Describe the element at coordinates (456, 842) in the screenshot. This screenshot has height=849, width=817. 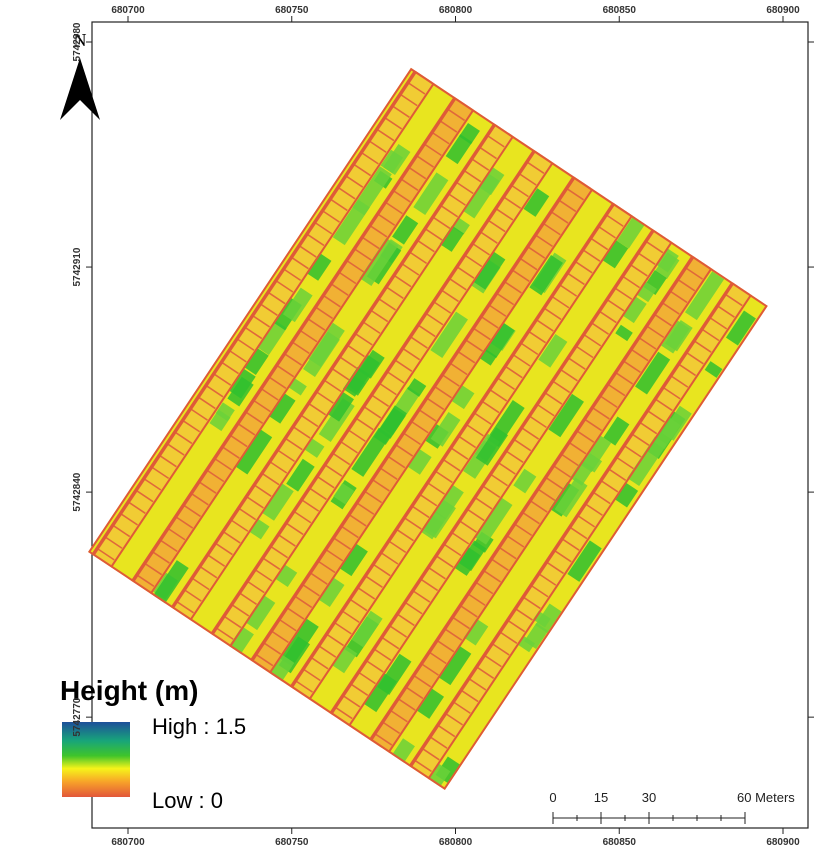
I see `x-tick-label: 680800` at that location.